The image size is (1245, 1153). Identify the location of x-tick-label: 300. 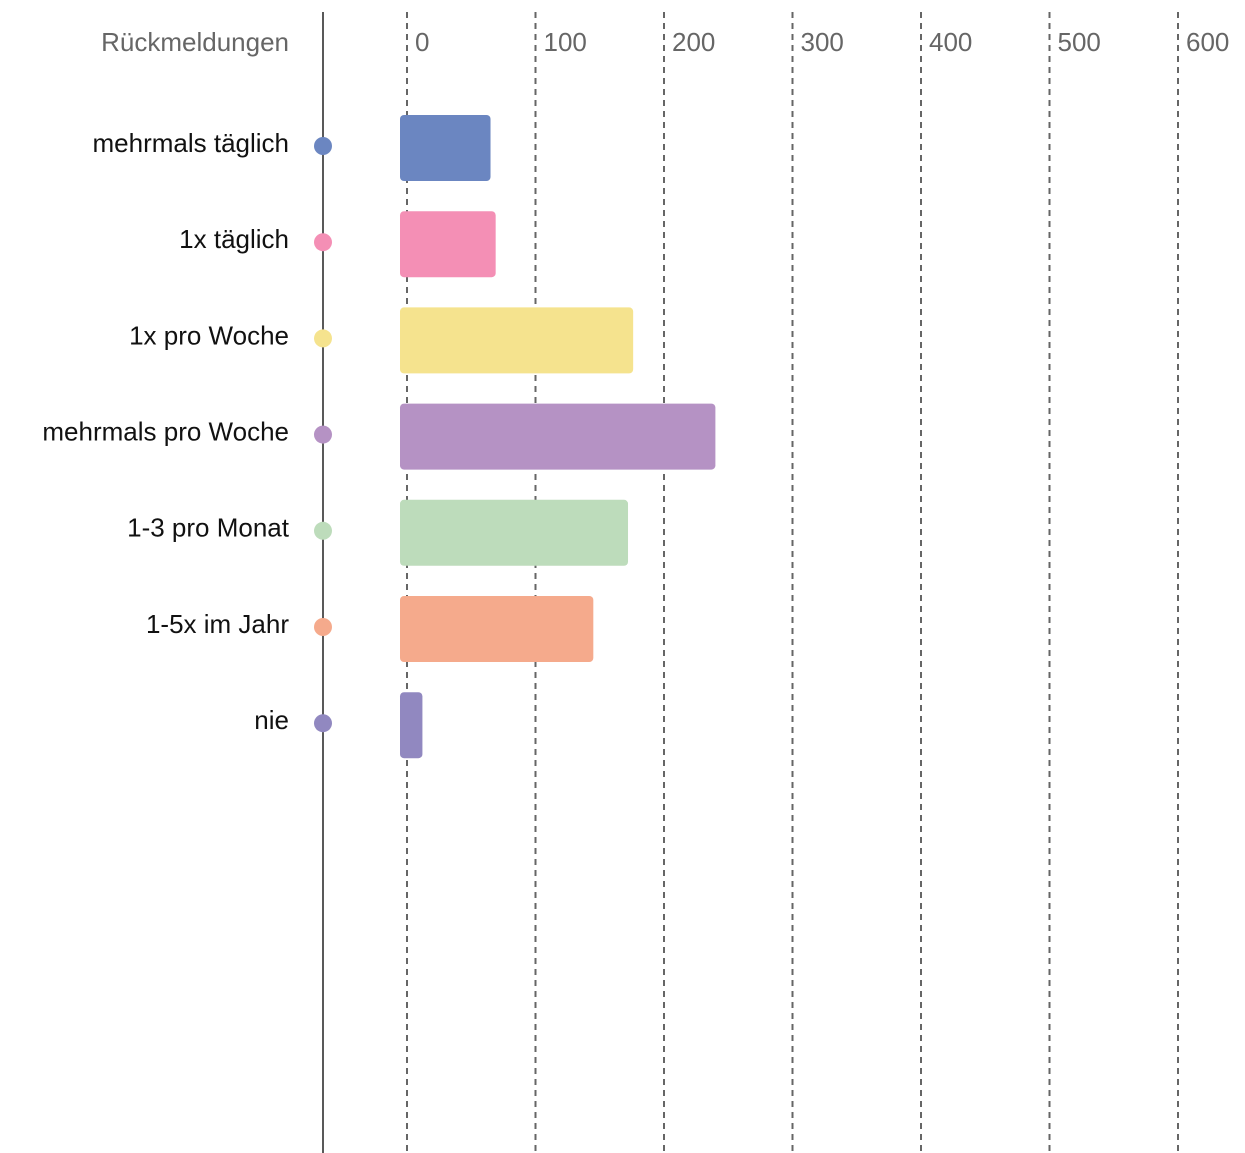
(822, 42).